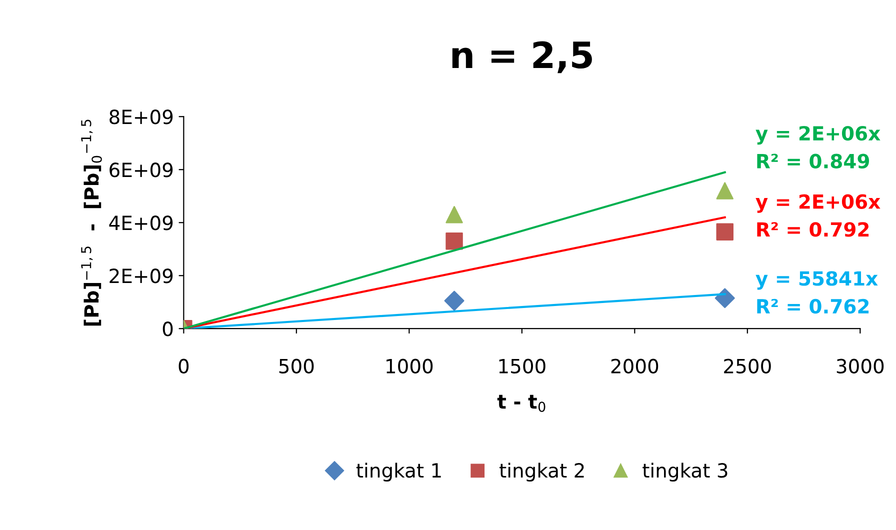 This screenshot has width=896, height=530. Describe the element at coordinates (296, 366) in the screenshot. I see `x-tick-label: 500` at that location.